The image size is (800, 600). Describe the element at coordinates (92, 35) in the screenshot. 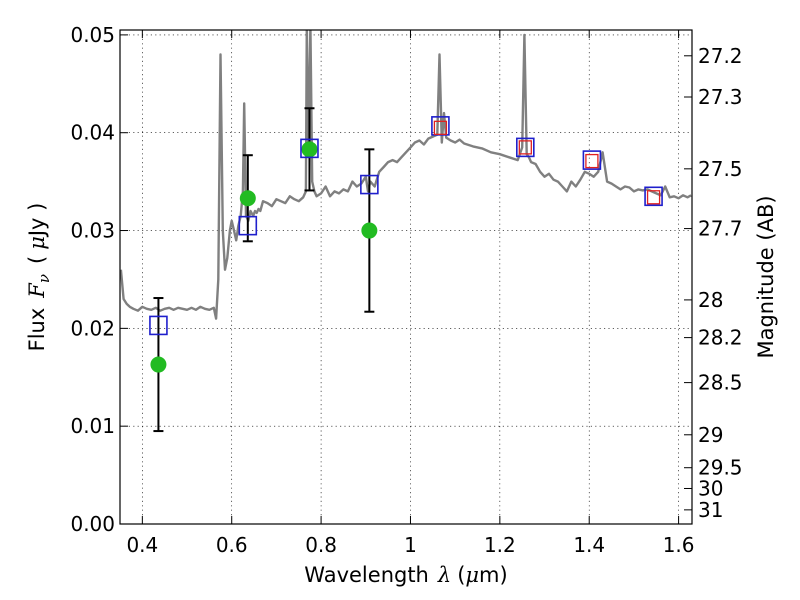

I see `y-tick-label: 0.05` at that location.